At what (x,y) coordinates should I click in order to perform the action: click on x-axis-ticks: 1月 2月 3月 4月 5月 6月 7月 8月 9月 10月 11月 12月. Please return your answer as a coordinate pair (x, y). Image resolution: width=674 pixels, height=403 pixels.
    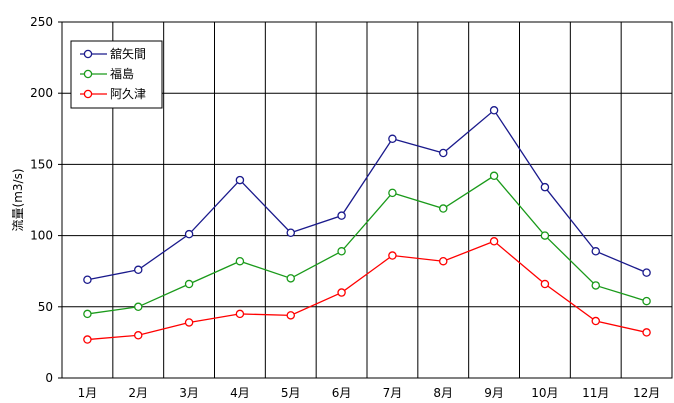
    Looking at the image, I should click on (369, 393).